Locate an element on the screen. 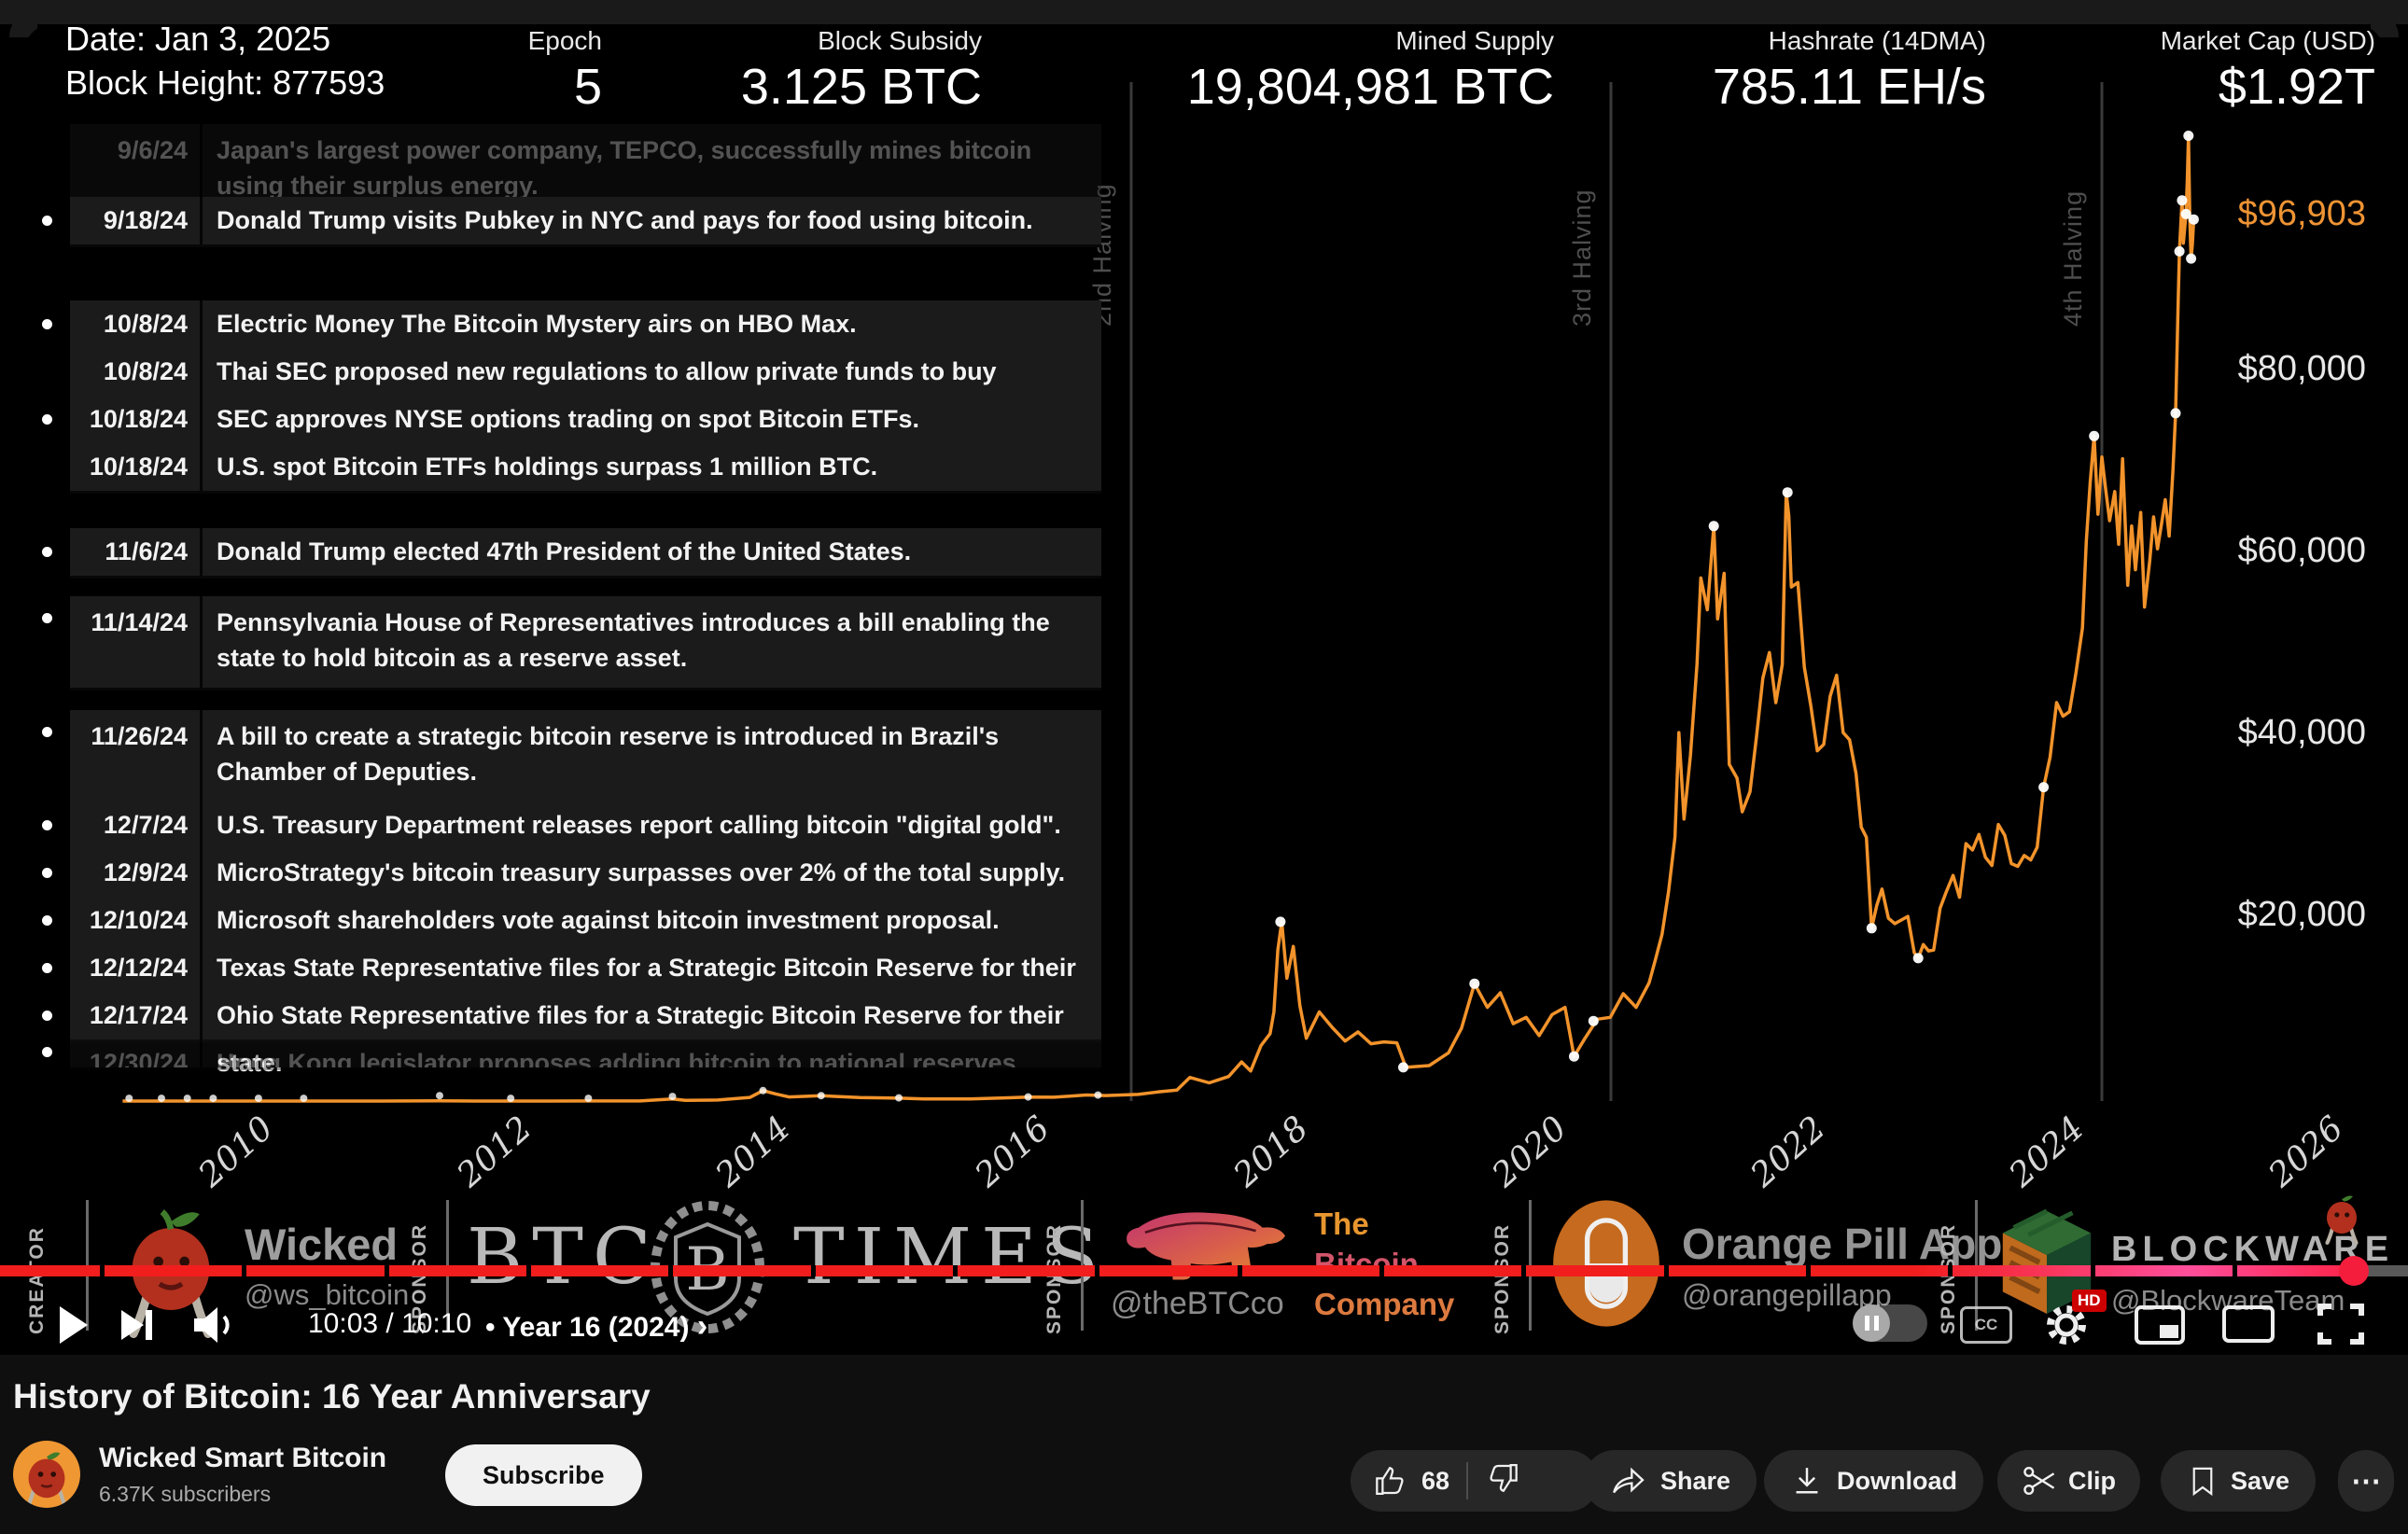  chapter-label: Year 16 (2024) is located at coordinates (596, 1328).